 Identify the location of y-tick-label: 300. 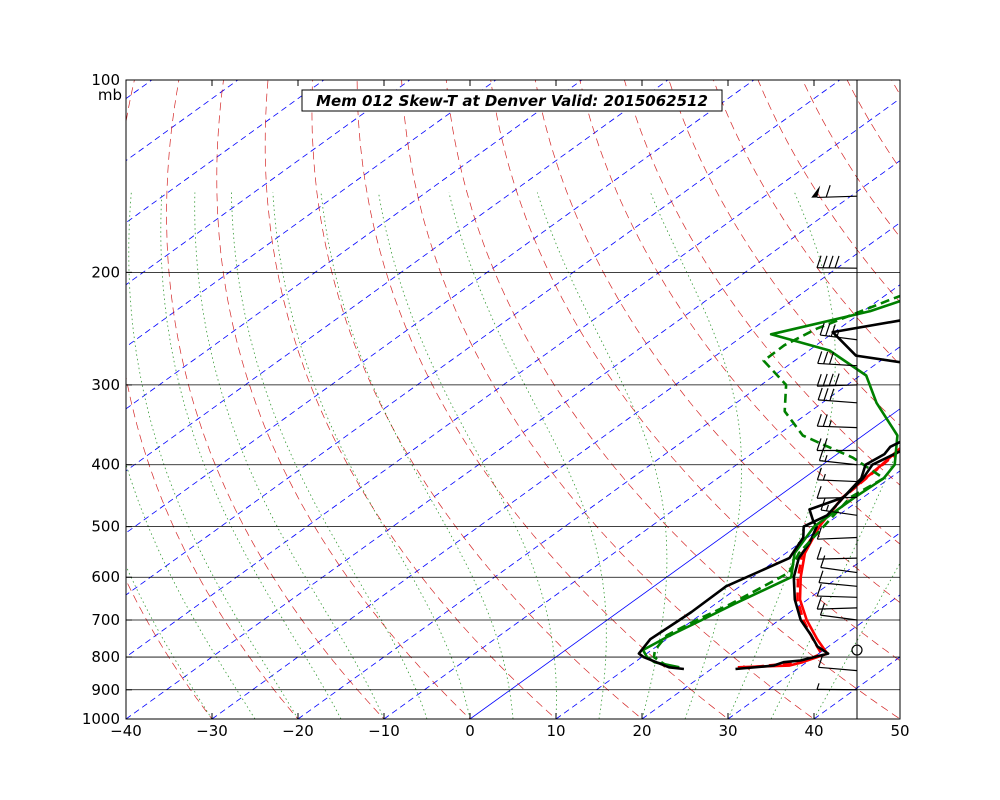
(105, 385).